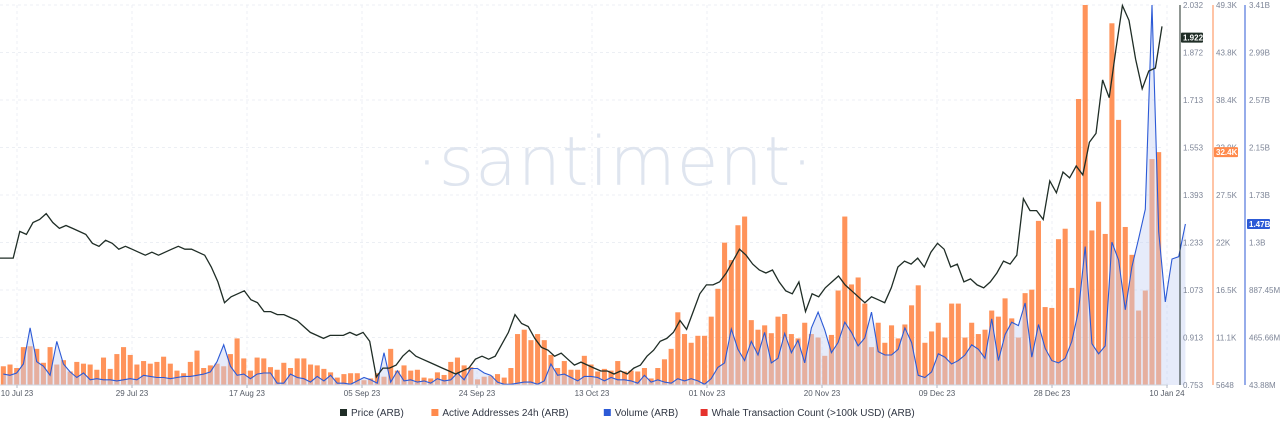  Describe the element at coordinates (615, 162) in the screenshot. I see `santiment-watermark: ·santiment·` at that location.